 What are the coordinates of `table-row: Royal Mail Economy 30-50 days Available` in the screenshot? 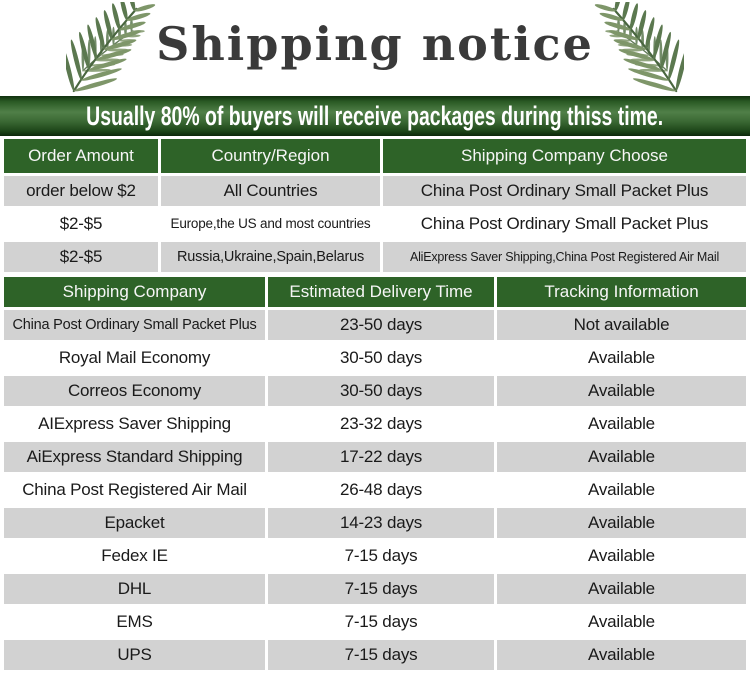 It's located at (375, 358).